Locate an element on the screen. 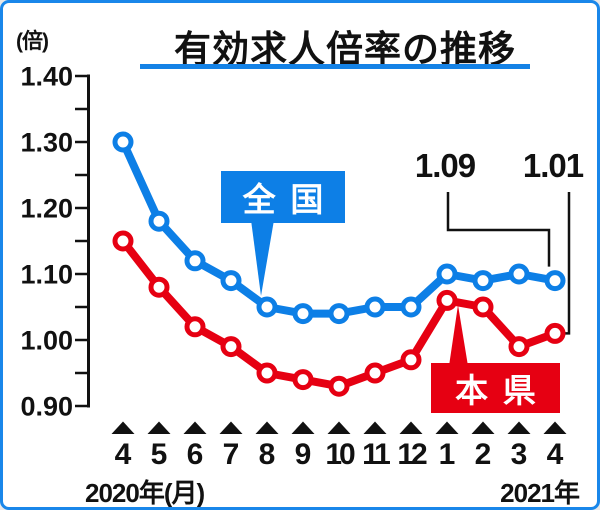 This screenshot has height=510, width=600. value-label-prefecture-latest: 1.01 is located at coordinates (553, 165).